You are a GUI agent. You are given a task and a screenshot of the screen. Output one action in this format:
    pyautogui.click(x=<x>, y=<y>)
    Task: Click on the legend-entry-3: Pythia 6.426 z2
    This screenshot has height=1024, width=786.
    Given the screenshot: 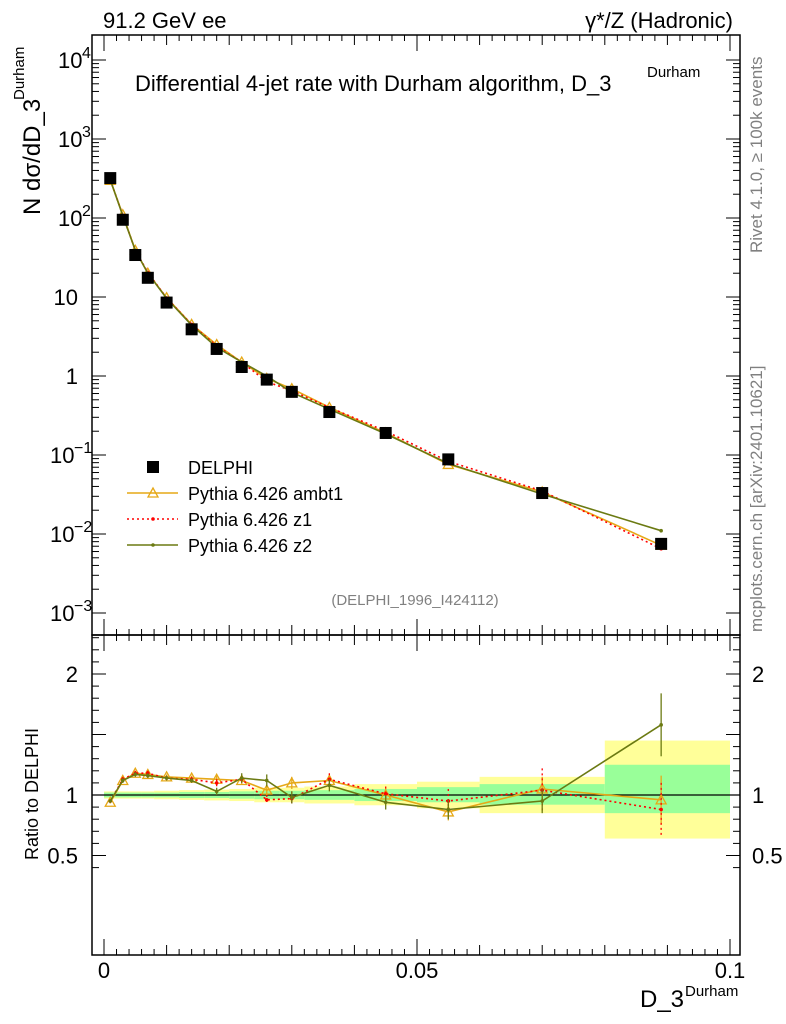 What is the action you would take?
    pyautogui.click(x=219, y=546)
    